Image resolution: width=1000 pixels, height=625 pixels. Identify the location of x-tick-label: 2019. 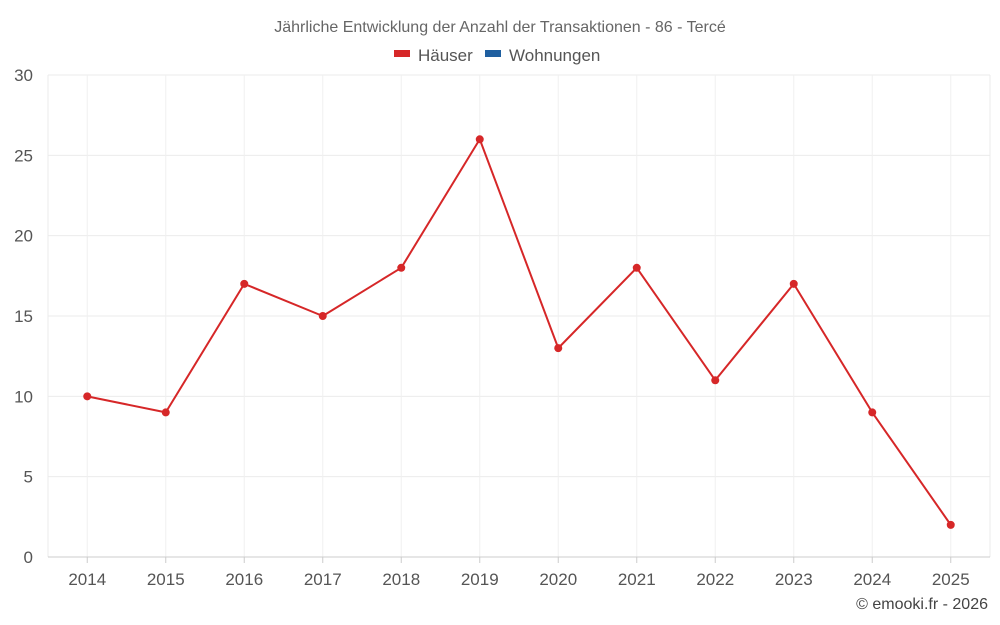
(480, 579).